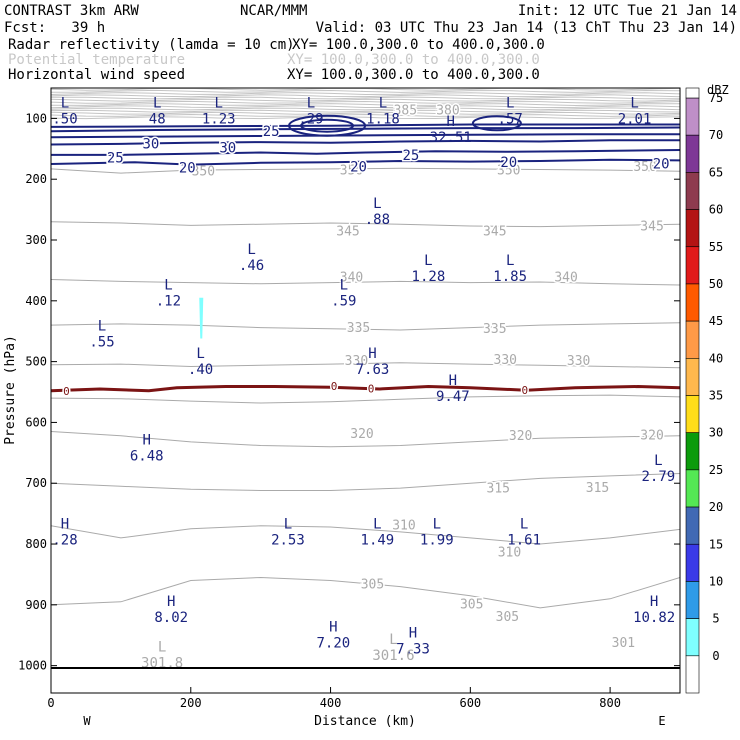 This screenshot has width=740, height=740. What do you see at coordinates (716, 433) in the screenshot?
I see `colorbar-label: 30` at bounding box center [716, 433].